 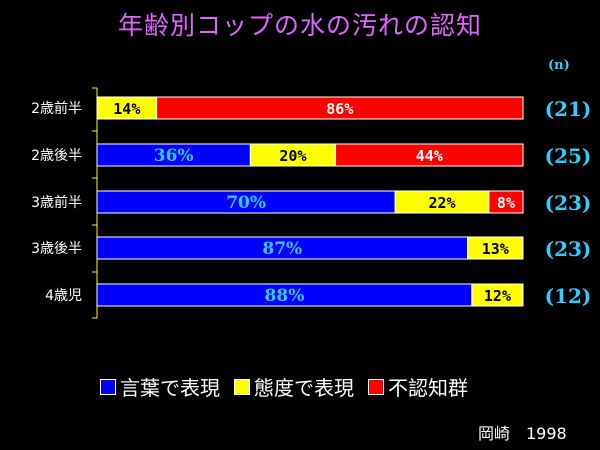 What do you see at coordinates (56, 108) in the screenshot?
I see `category-label: 2歳前半` at bounding box center [56, 108].